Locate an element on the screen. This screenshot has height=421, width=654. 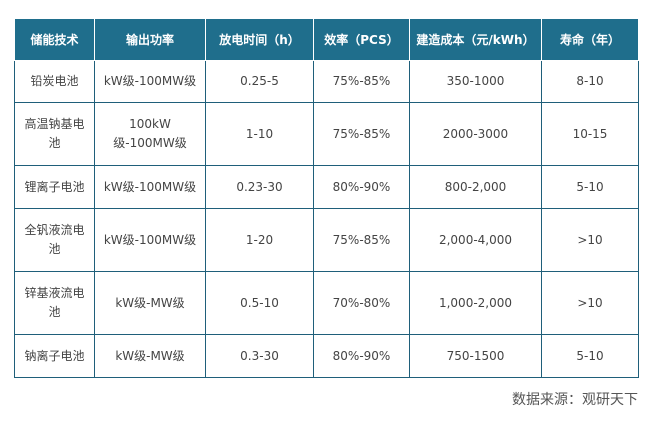
cell-technology: 钠离子电池 is located at coordinates (54, 356).